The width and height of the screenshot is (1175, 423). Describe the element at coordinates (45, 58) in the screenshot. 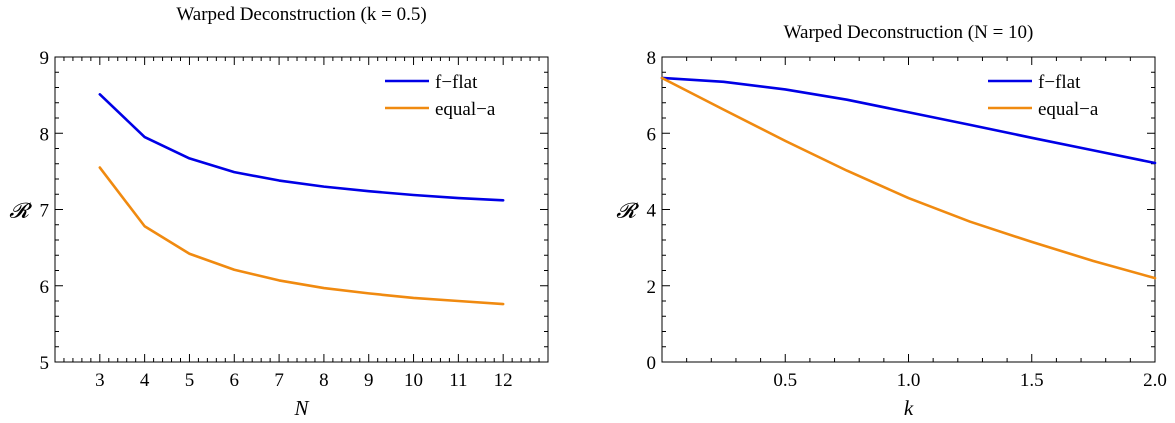

I see `y-tick-label: 9` at that location.